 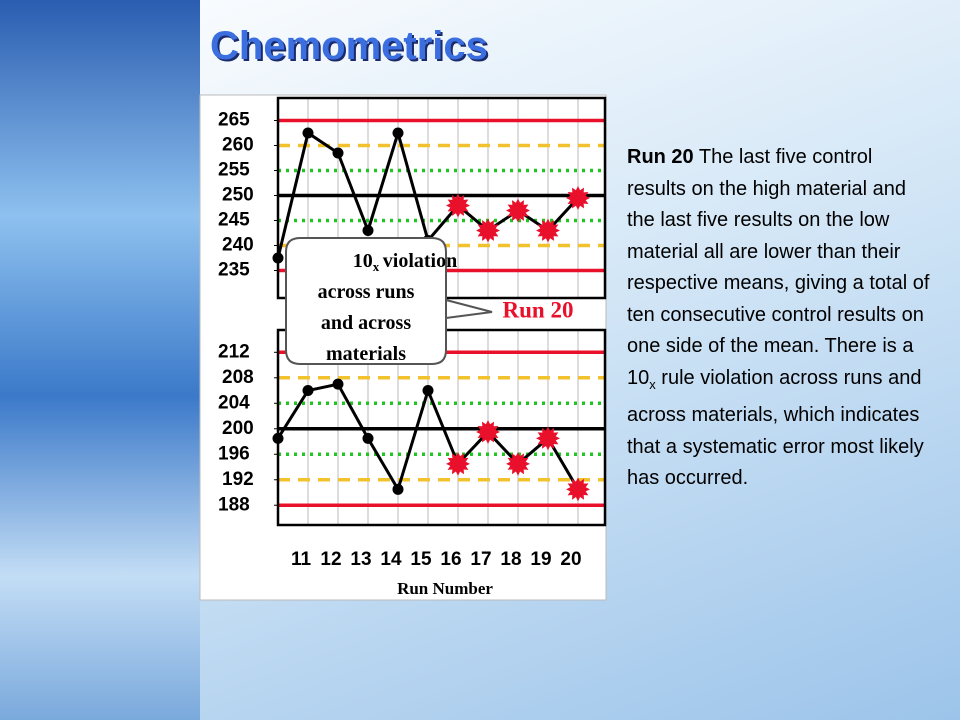 I want to click on x-tick-label: 17, so click(x=480, y=559).